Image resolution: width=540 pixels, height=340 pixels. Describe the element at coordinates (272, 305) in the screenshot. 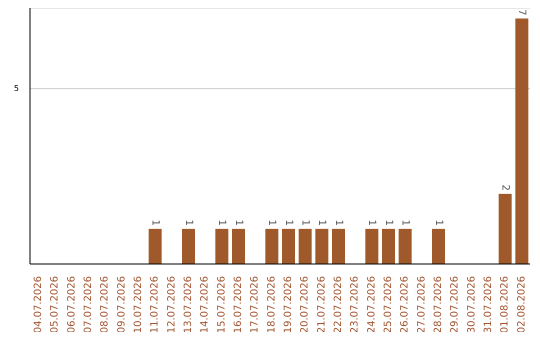

I see `x-tick-label: 18.07.2026` at that location.